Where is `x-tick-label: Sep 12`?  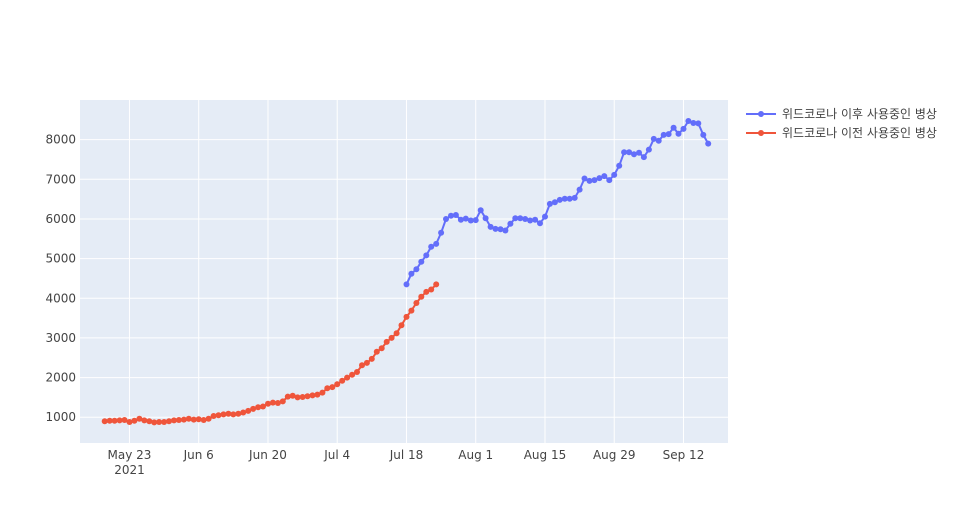 x-tick-label: Sep 12 is located at coordinates (684, 455).